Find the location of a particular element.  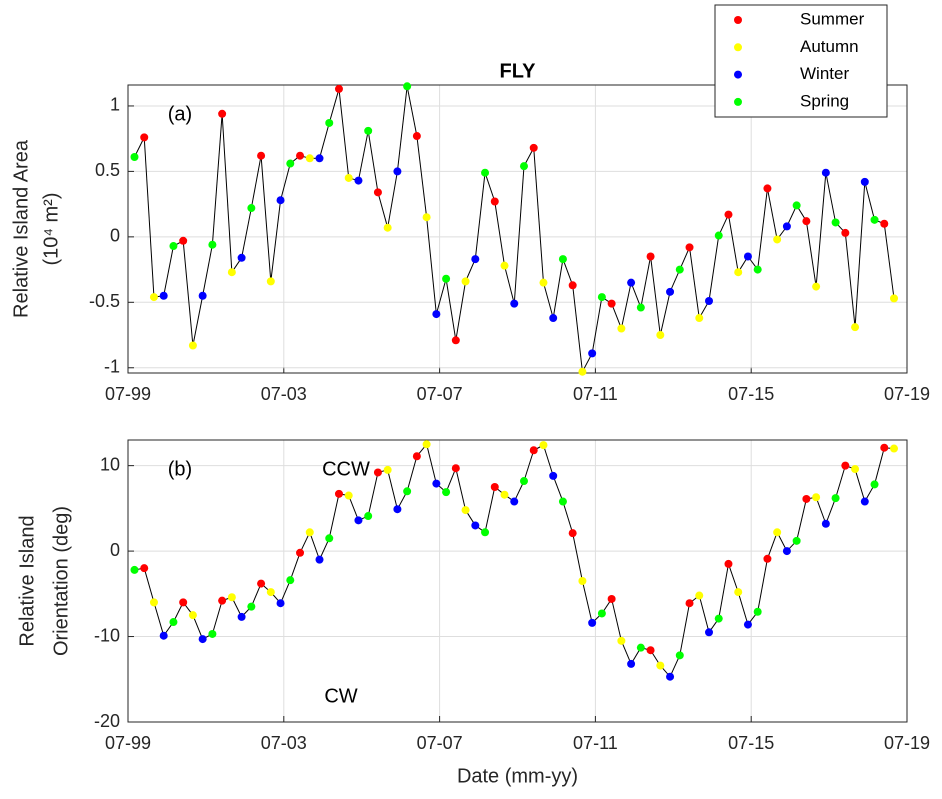

annotation: (a) is located at coordinates (180, 114).